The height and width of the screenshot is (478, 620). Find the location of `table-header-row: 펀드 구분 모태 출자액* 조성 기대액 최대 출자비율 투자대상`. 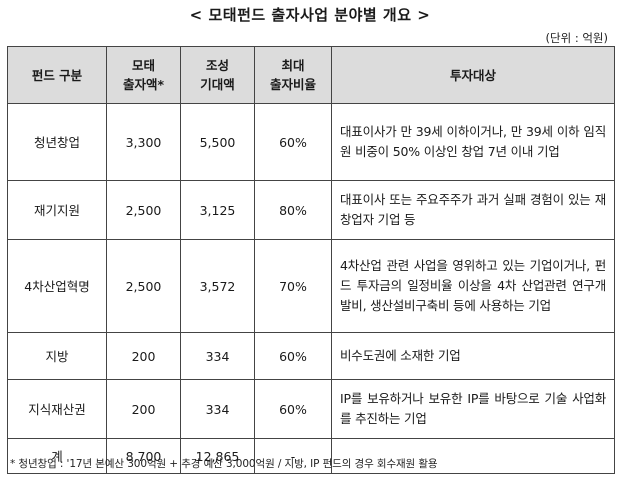

table-header-row: 펀드 구분 모태 출자액* 조성 기대액 최대 출자비율 투자대상 is located at coordinates (311, 75).